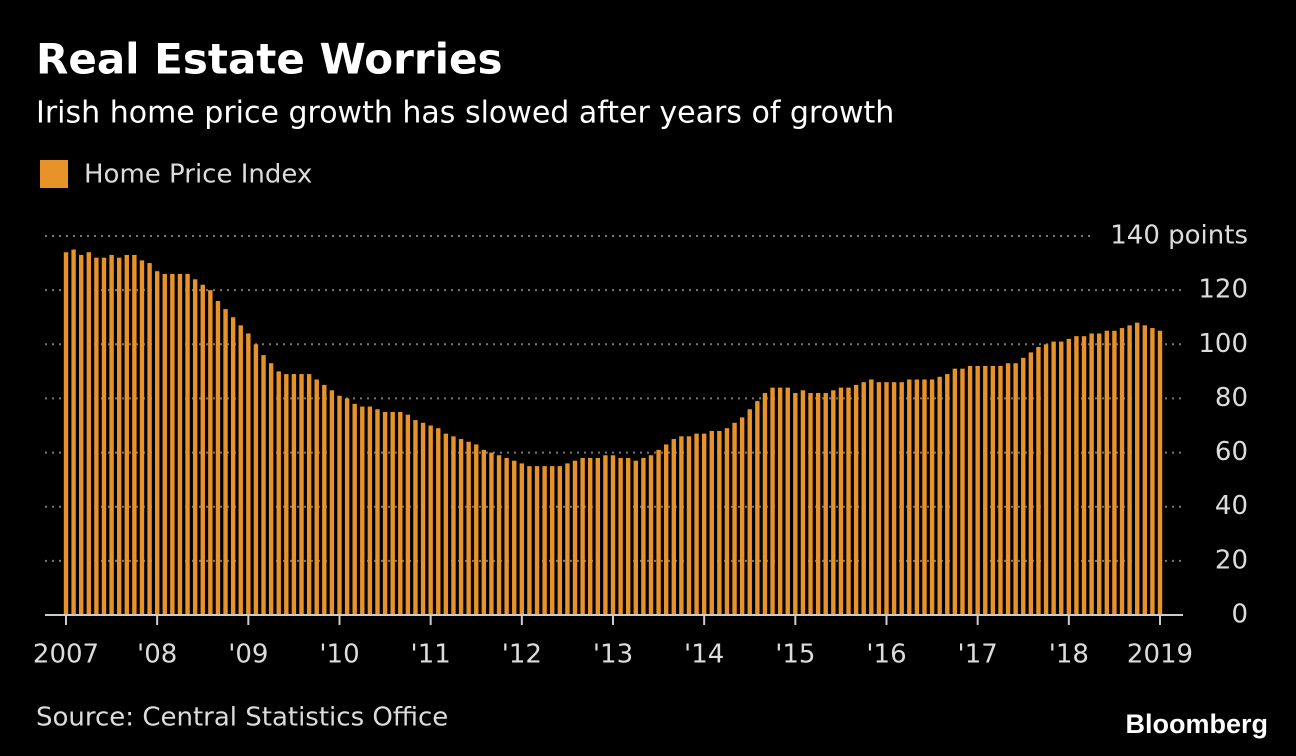 This screenshot has height=756, width=1296. Describe the element at coordinates (54, 174) in the screenshot. I see `legend-swatch` at that location.